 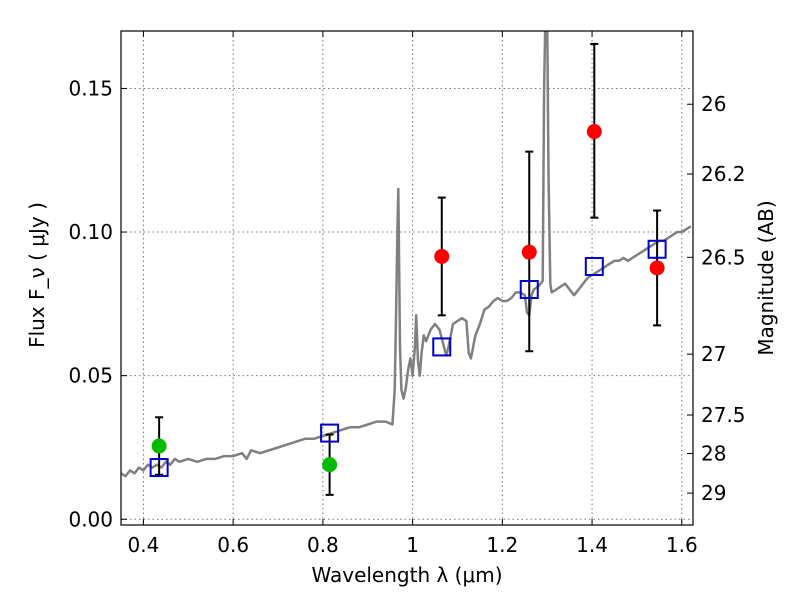 What do you see at coordinates (233, 545) in the screenshot?
I see `x-tick-label: 0.6` at bounding box center [233, 545].